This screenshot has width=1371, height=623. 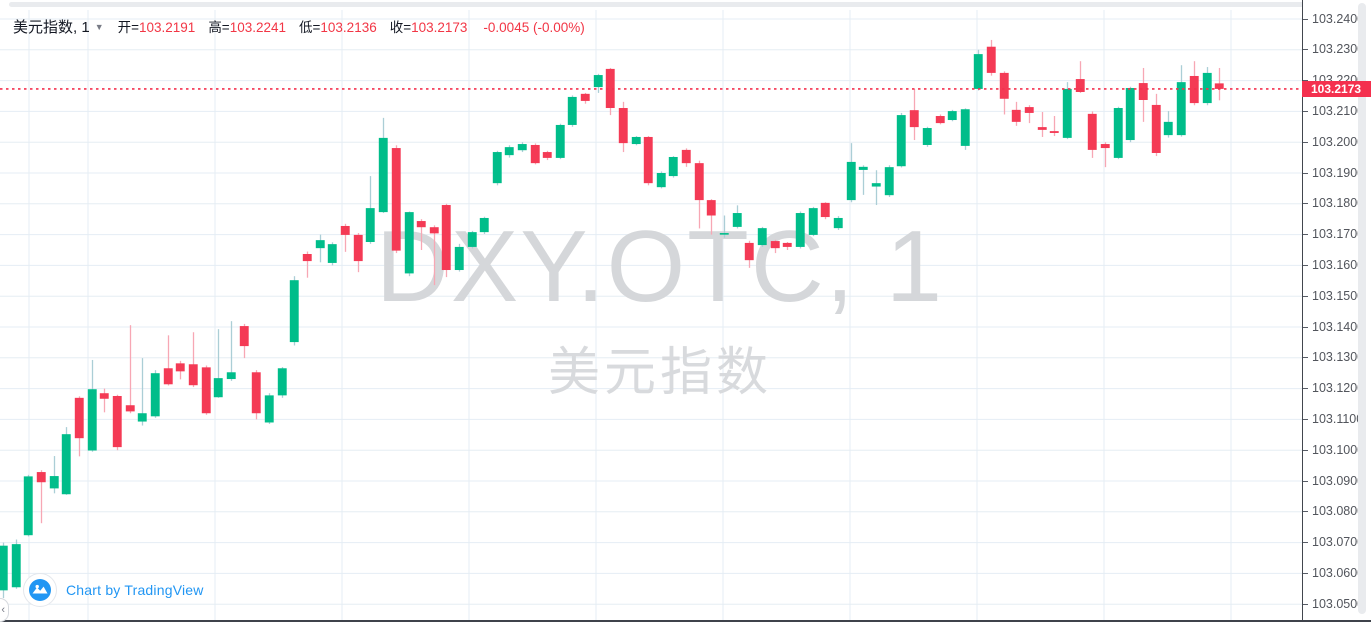 I want to click on watermark-symbol: DXY.OTC, 1, so click(x=660, y=267).